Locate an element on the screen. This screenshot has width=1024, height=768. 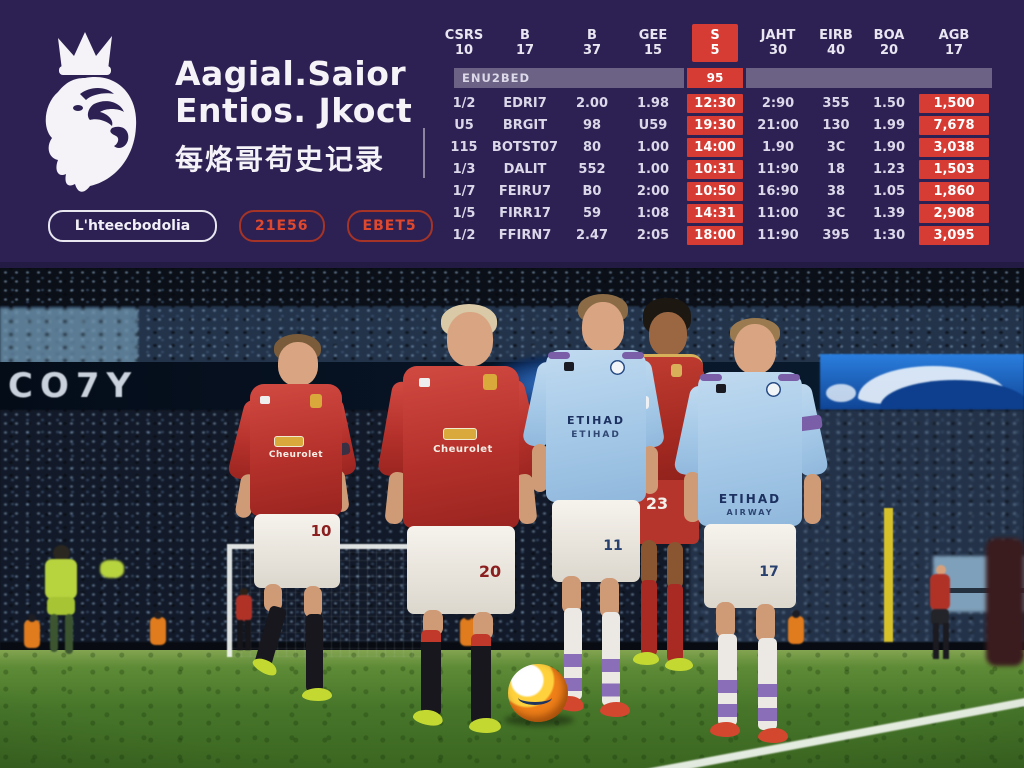
steward-head is located at coordinates (158, 615).